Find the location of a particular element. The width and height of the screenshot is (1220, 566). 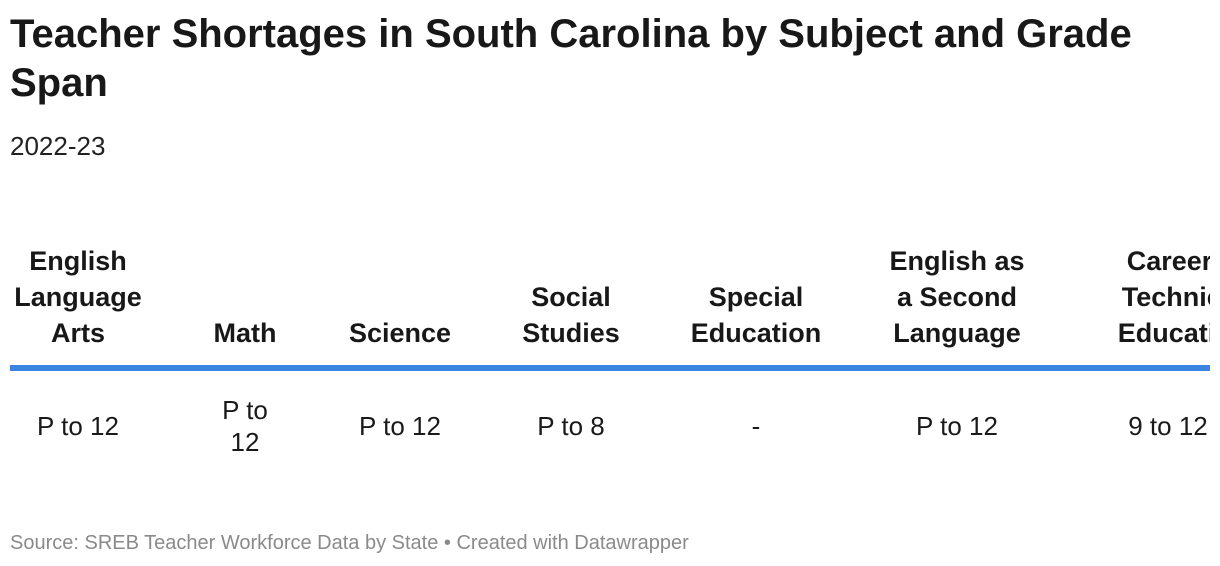

column-header-english-language-arts: English Language Arts is located at coordinates (78, 297).